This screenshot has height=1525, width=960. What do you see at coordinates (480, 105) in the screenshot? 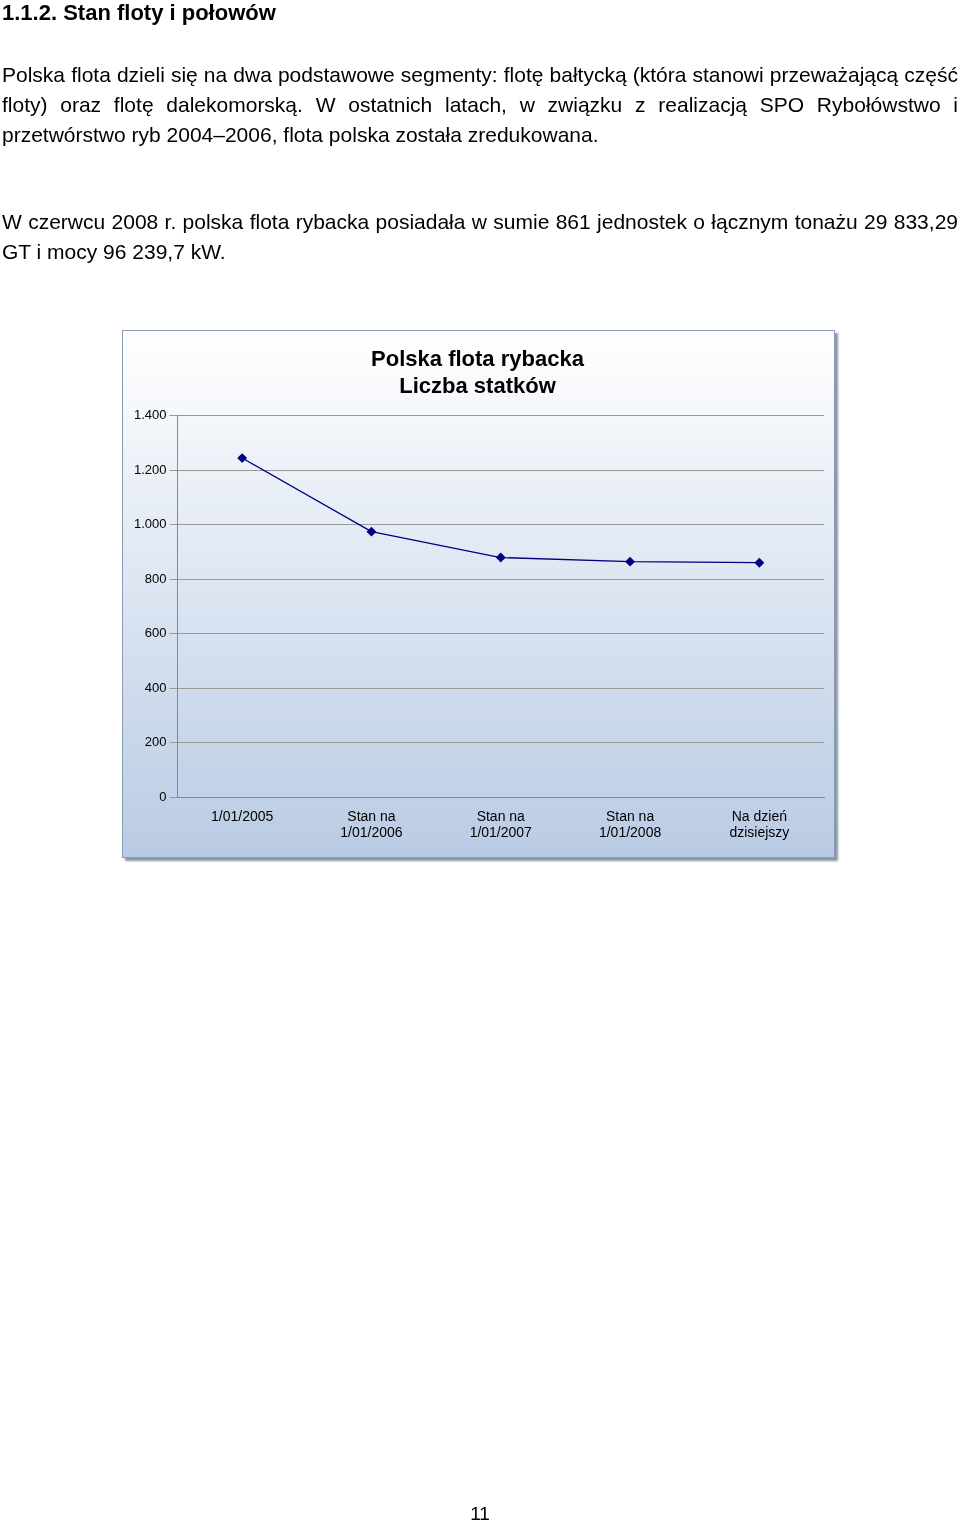
I see `text: Polska flota dzieli się na dwa podstawowe segmenty: flotę bałtycką (która stanowi przeważającą część floty) oraz flotę dalekomorską. W ostatnich latach, w związku z realizacją SPO Rybołówstwo i przetwórstwo ryb 2004–2006, flota polska została zredukowana.` at bounding box center [480, 105].